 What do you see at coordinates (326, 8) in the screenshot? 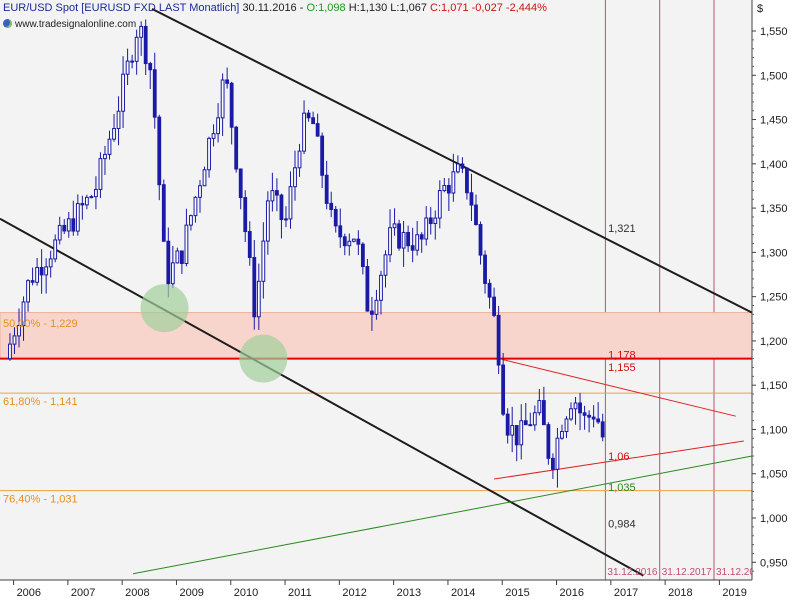
I see `open-value: O:1,098` at bounding box center [326, 8].